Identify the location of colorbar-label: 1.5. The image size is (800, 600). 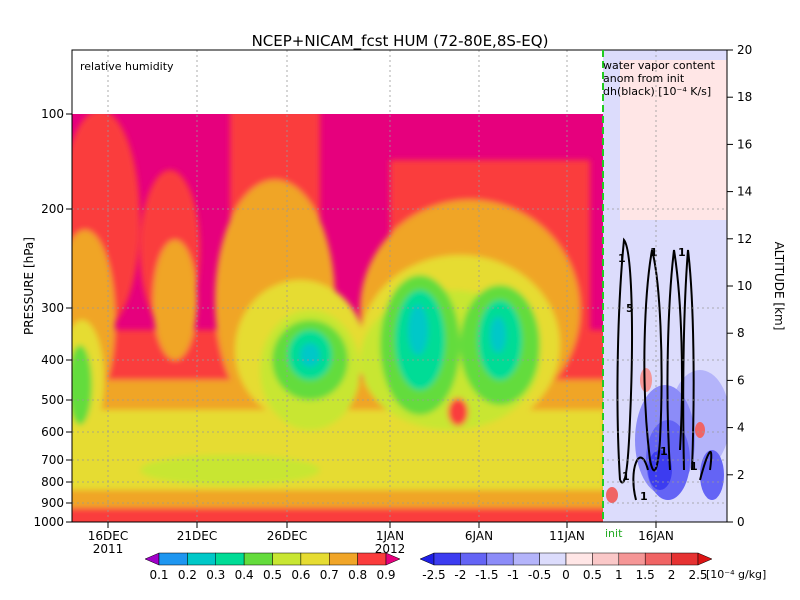
(645, 575).